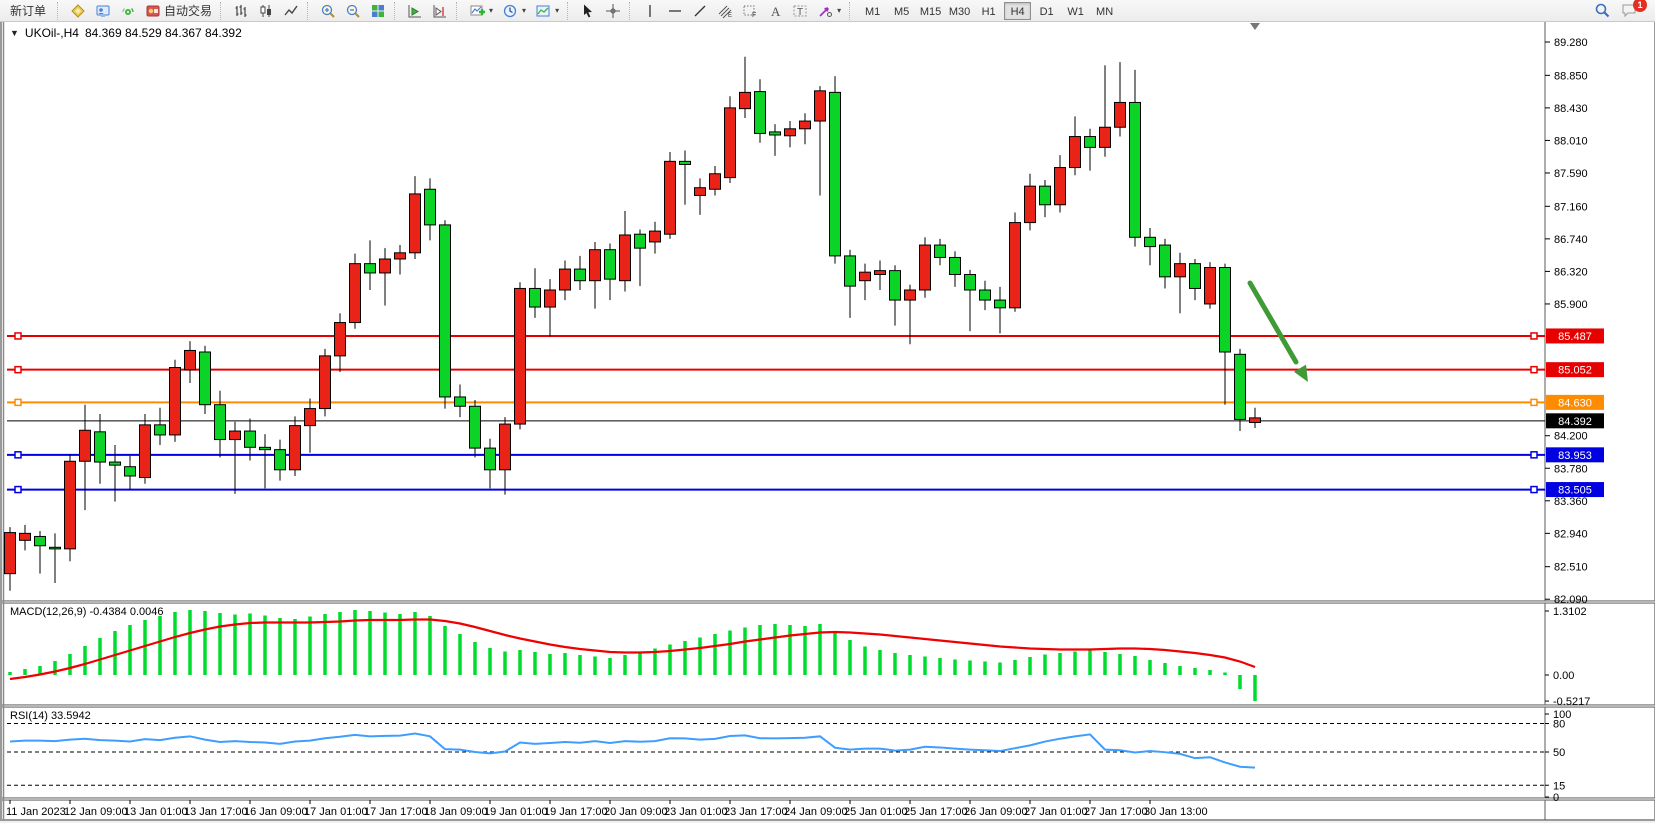 This screenshot has width=1655, height=823. I want to click on indicators-button: ▾, so click(481, 11).